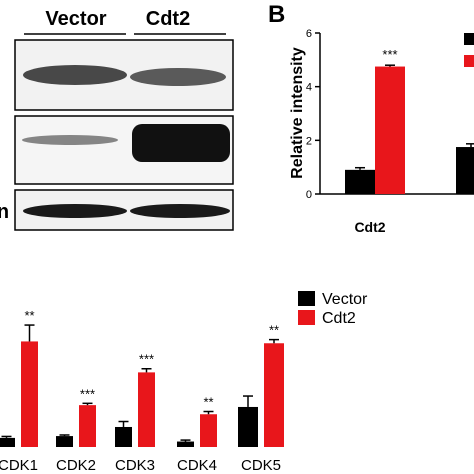 The image size is (474, 474). Describe the element at coordinates (261, 465) in the screenshot. I see `panel-c-xtick-cdk5: CDK5` at that location.